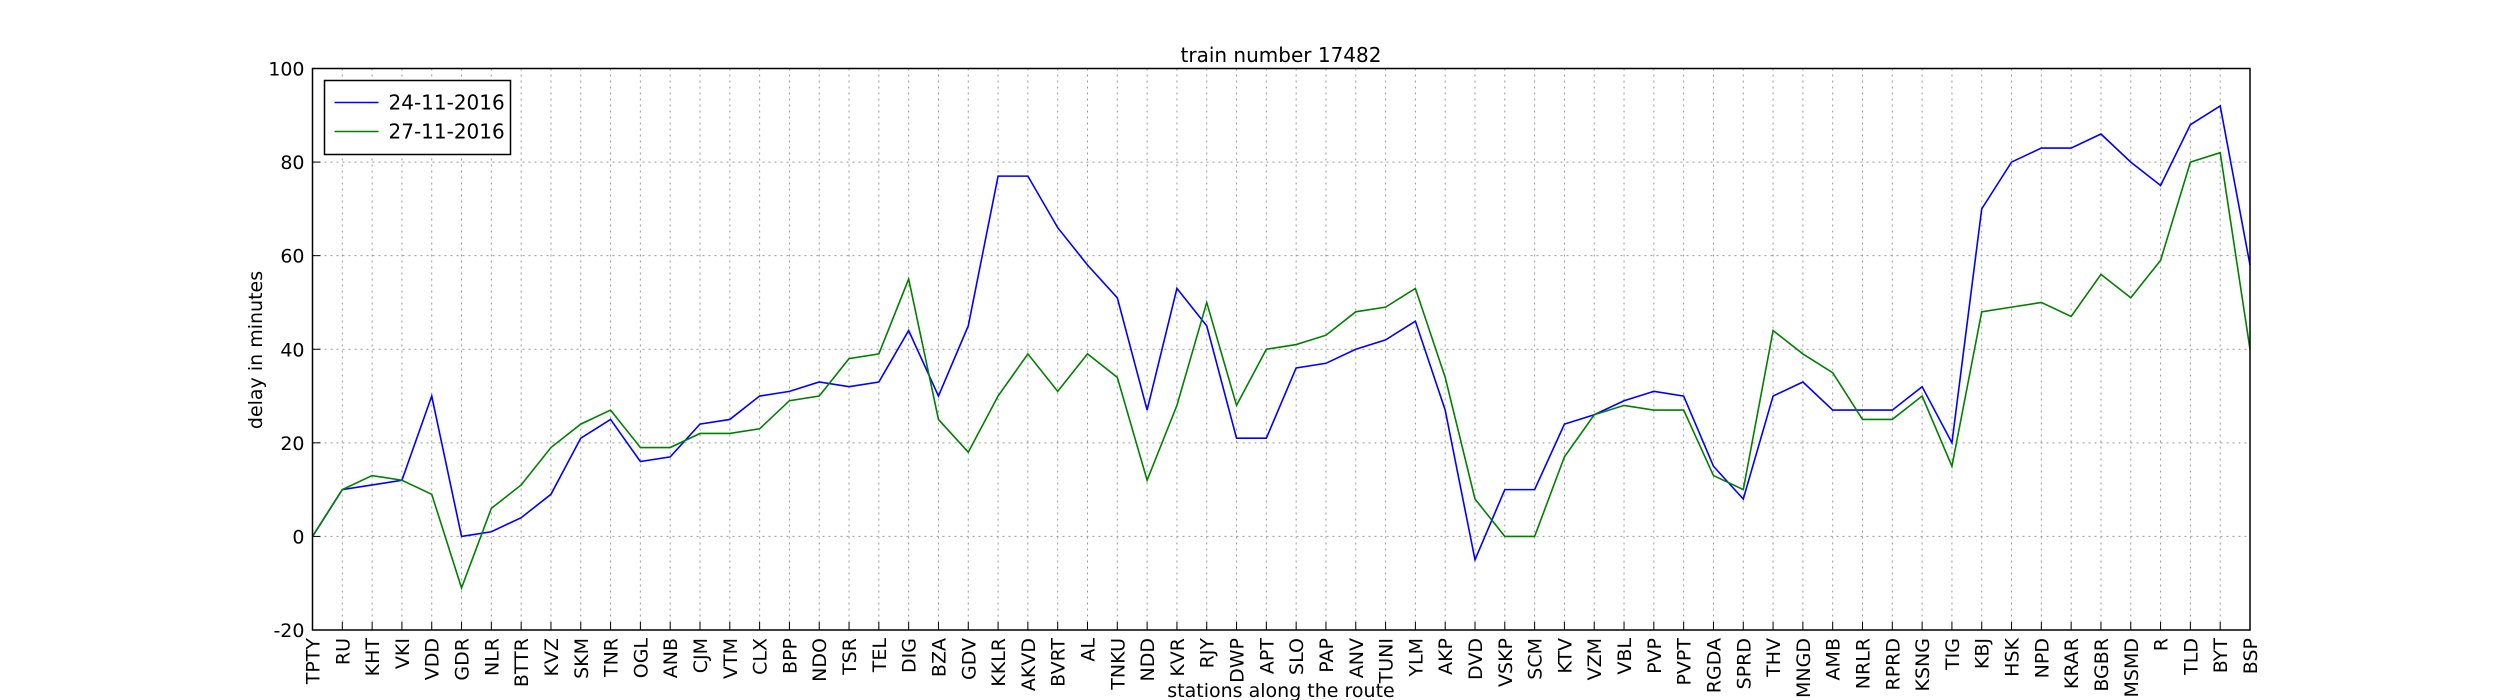 The height and width of the screenshot is (700, 2500). What do you see at coordinates (1923, 664) in the screenshot?
I see `x-tick-label: KSNG` at bounding box center [1923, 664].